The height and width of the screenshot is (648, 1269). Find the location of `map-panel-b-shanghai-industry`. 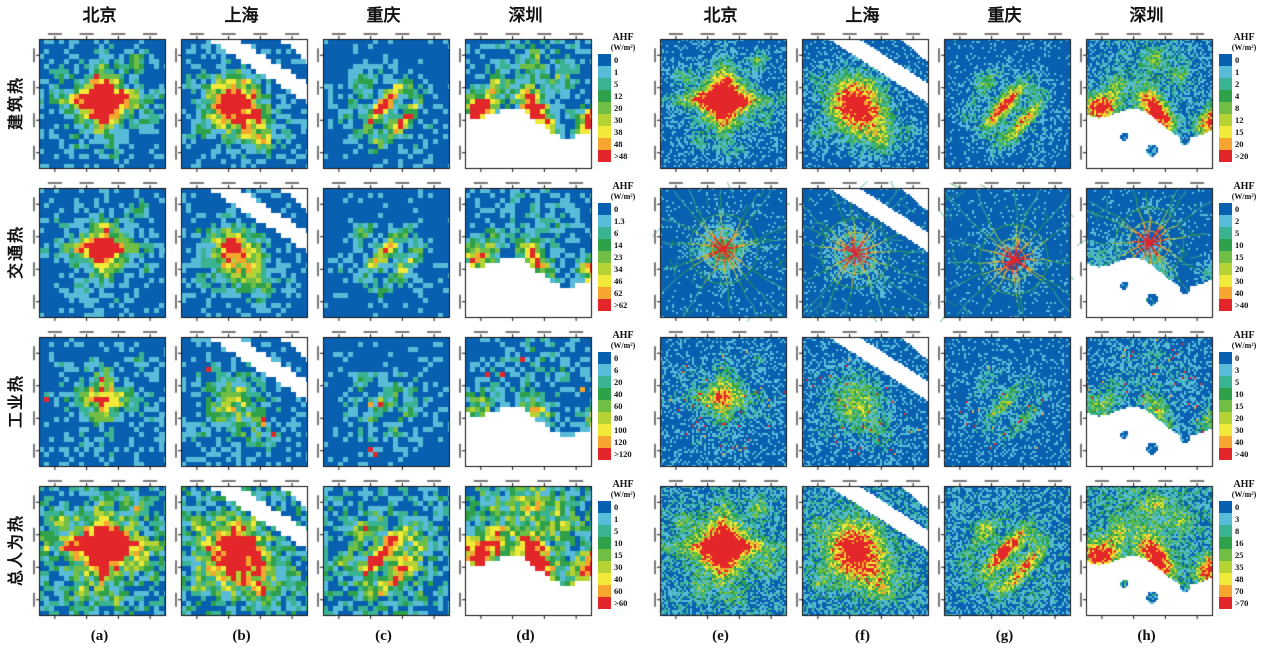

map-panel-b-shanghai-industry is located at coordinates (241, 400).